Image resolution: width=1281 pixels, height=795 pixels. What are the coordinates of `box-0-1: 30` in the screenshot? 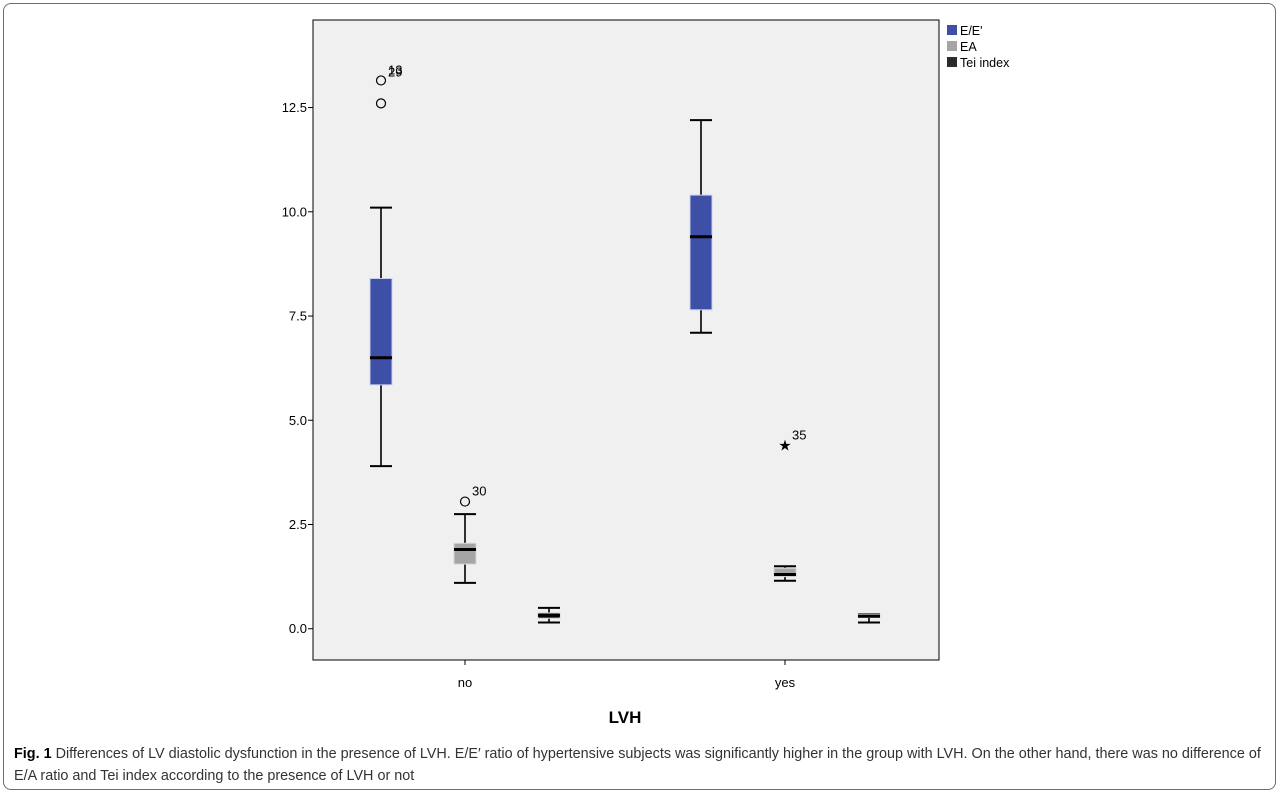 It's located at (469, 534).